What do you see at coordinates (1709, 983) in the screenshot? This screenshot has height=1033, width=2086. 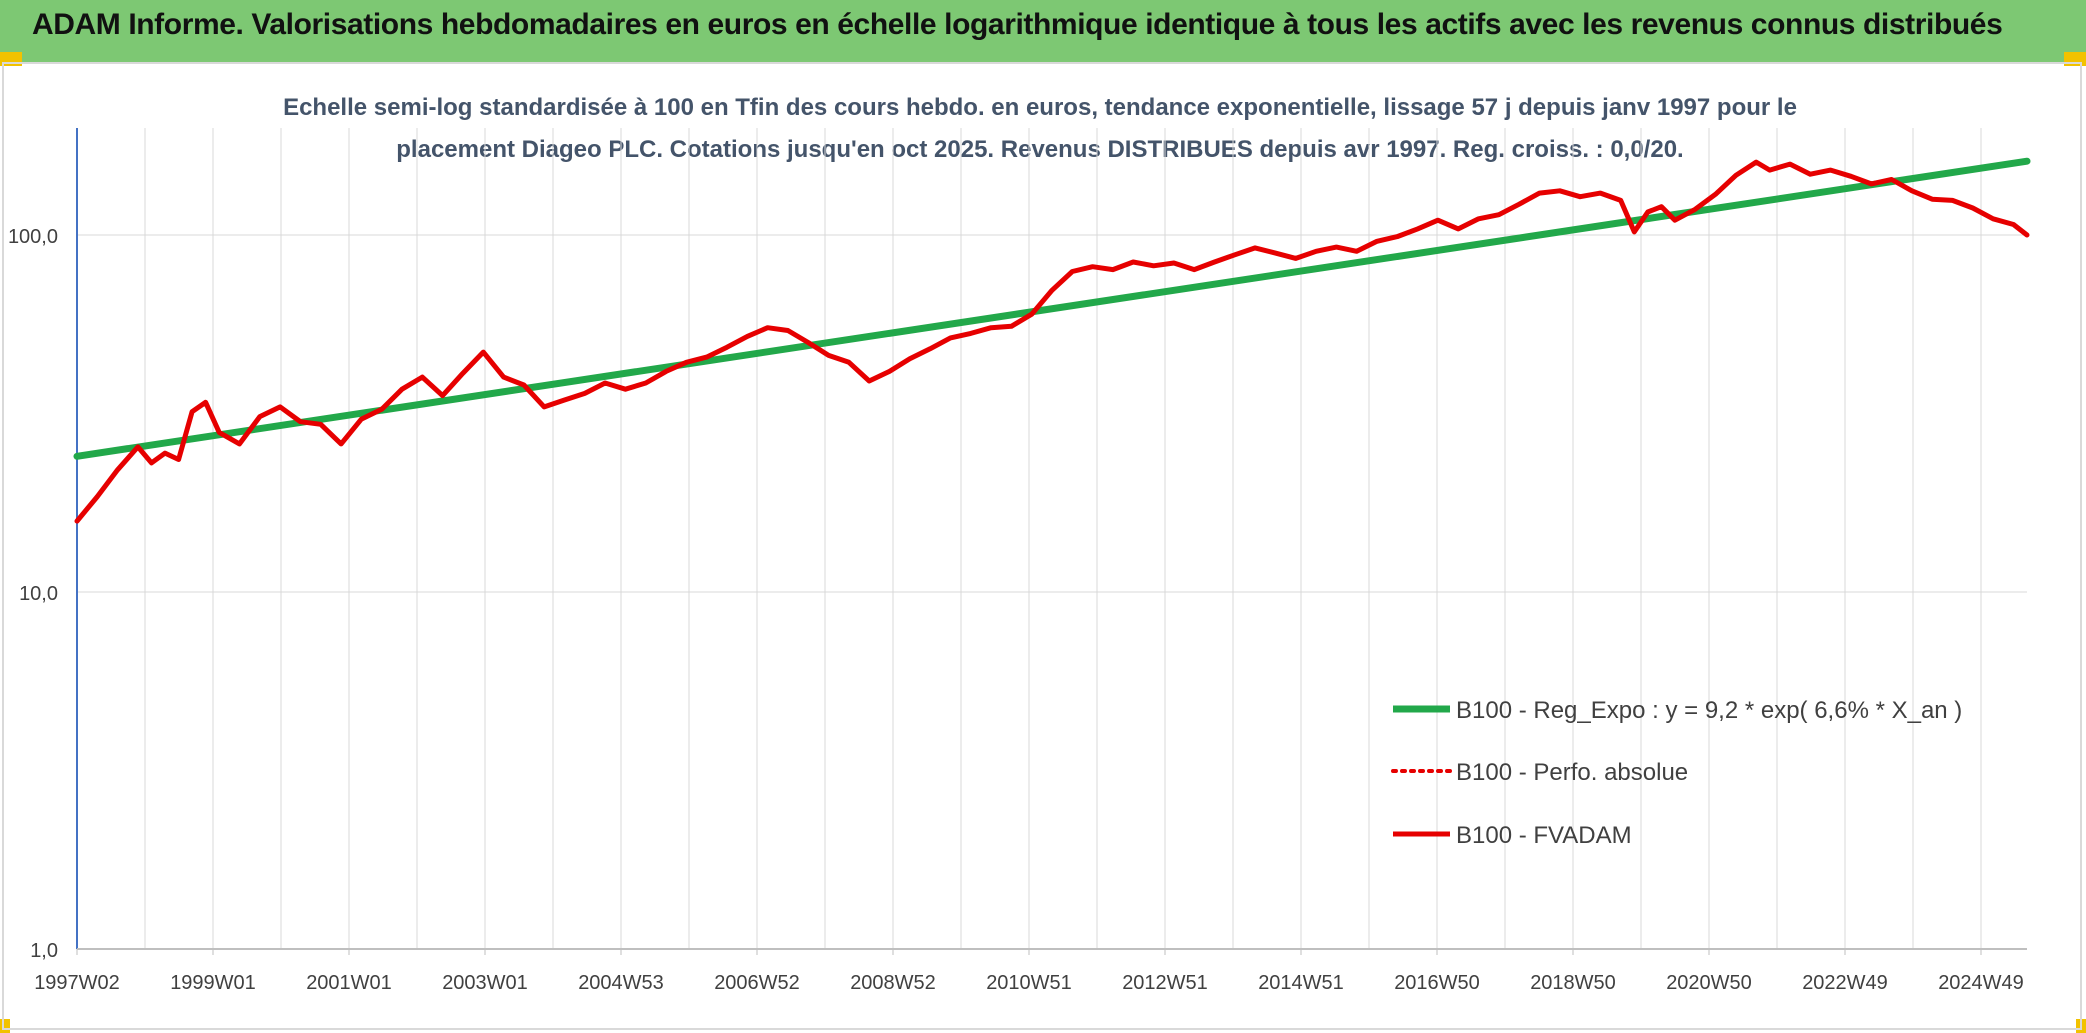 I see `x-tick-label: 2020W50` at bounding box center [1709, 983].